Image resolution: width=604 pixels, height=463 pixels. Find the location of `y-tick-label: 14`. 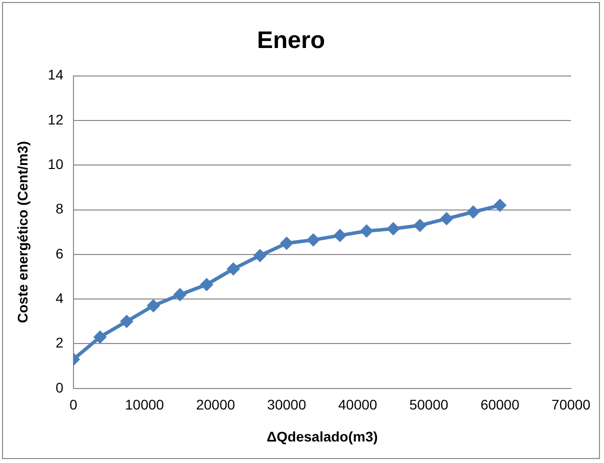

y-tick-label: 14 is located at coordinates (56, 74).